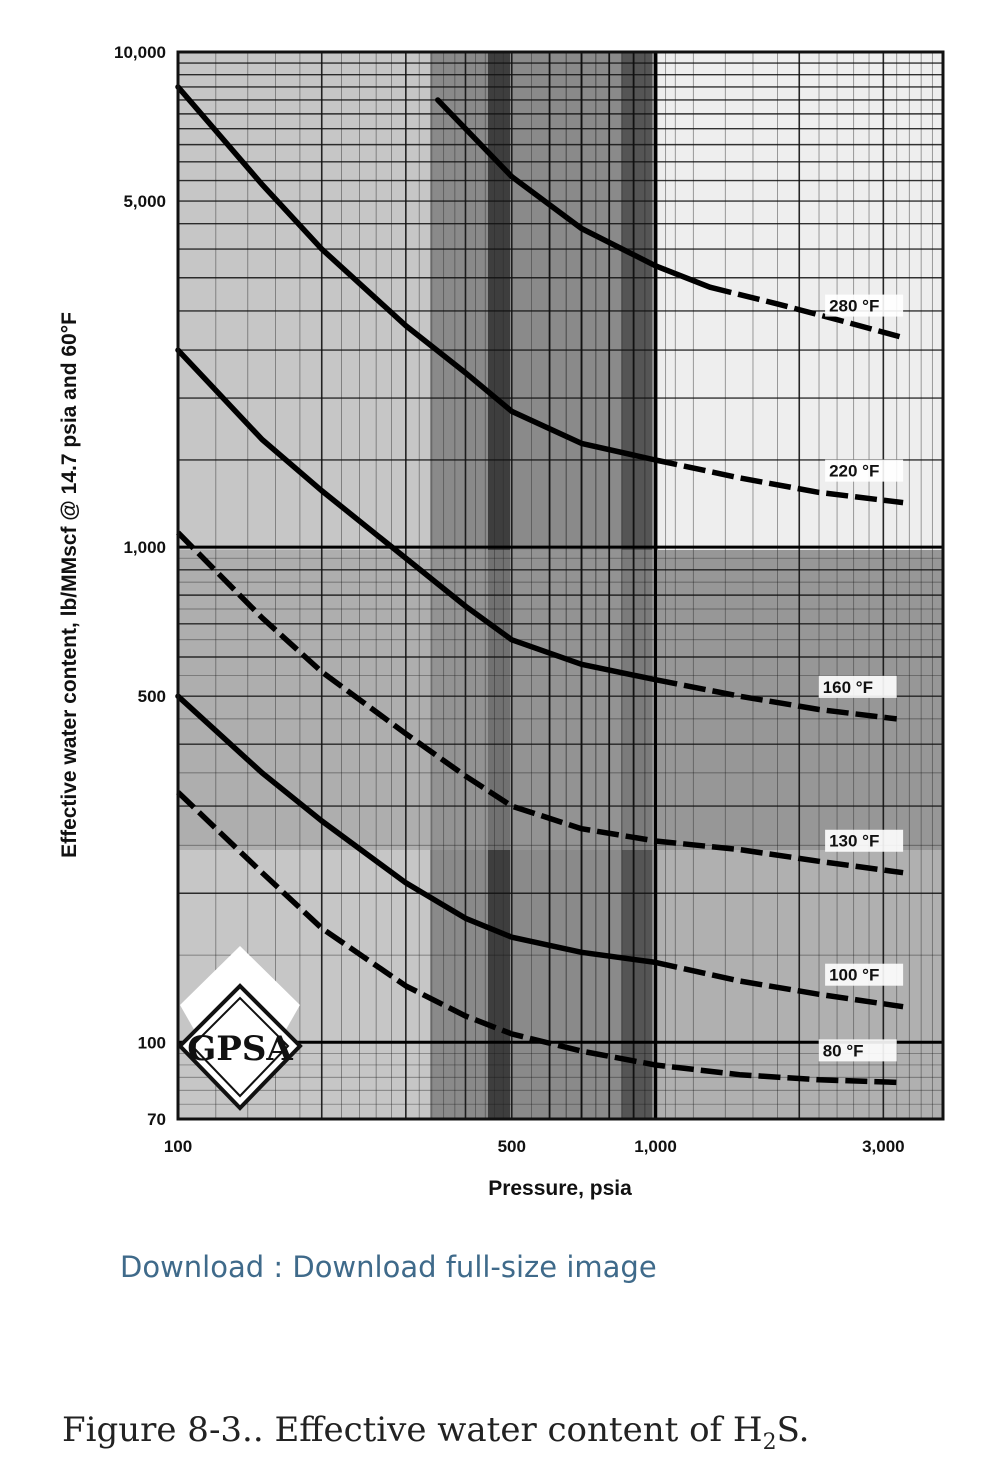 The height and width of the screenshot is (1474, 1000). I want to click on curve-label-160f: 160 °F, so click(848, 687).